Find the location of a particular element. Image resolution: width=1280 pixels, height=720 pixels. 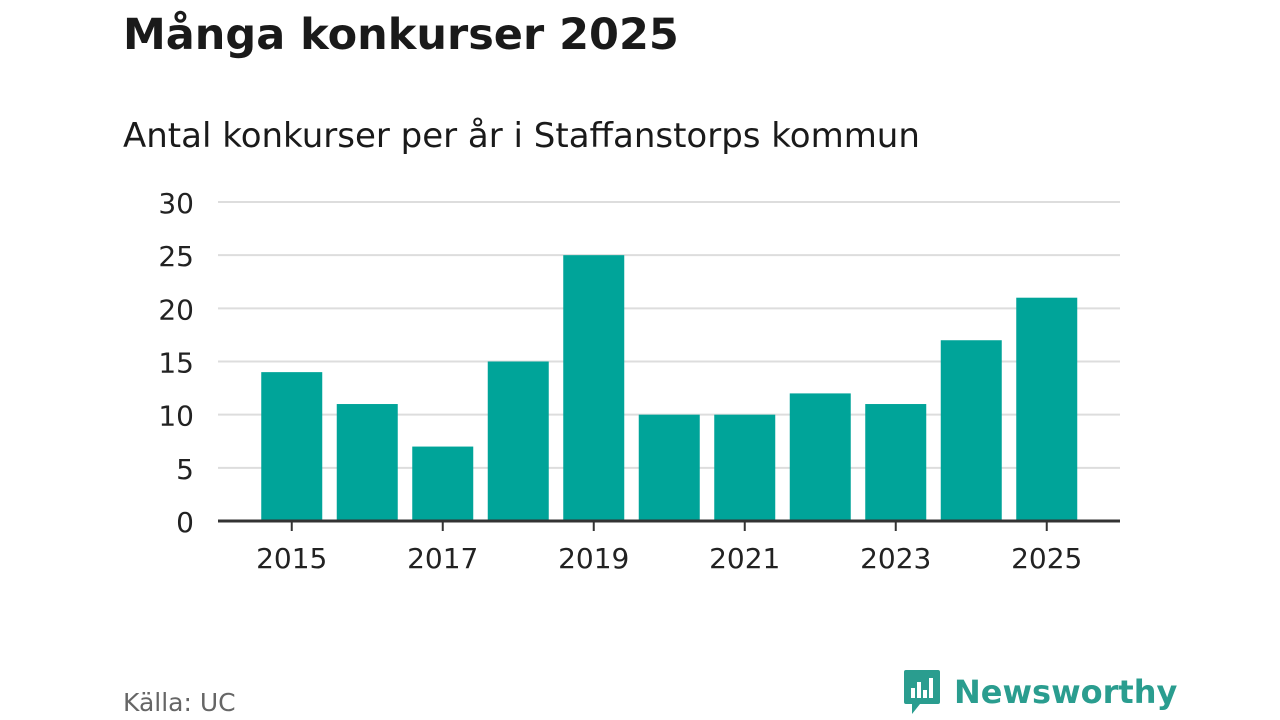

bar-2025 is located at coordinates (1047, 409).